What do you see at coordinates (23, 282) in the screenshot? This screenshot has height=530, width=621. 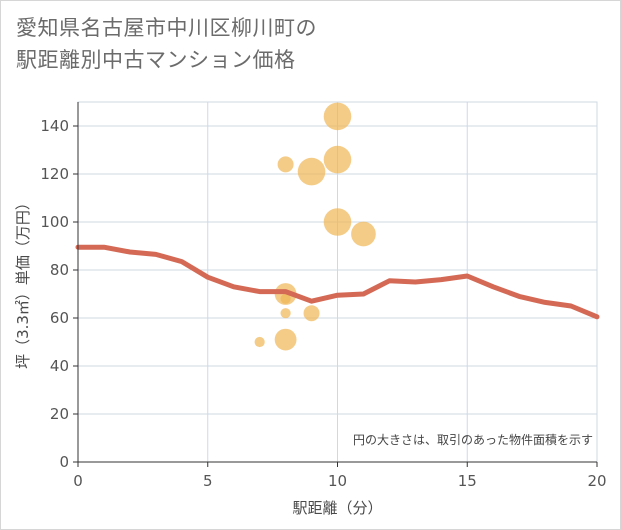 I see `y-axis-label: 坪（3.3㎡）単価（万円）` at bounding box center [23, 282].